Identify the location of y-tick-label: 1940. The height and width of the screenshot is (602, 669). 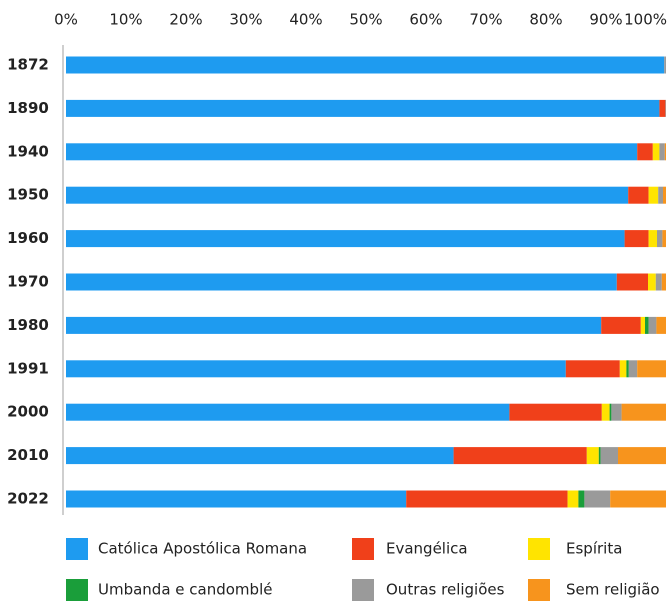
(28, 151).